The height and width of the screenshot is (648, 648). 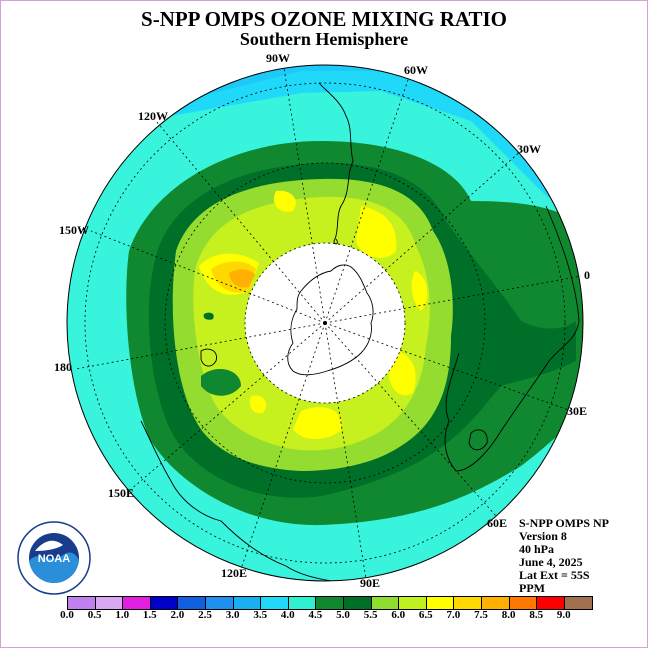 I want to click on colorbar-tick-label: 0.5, so click(x=94, y=615).